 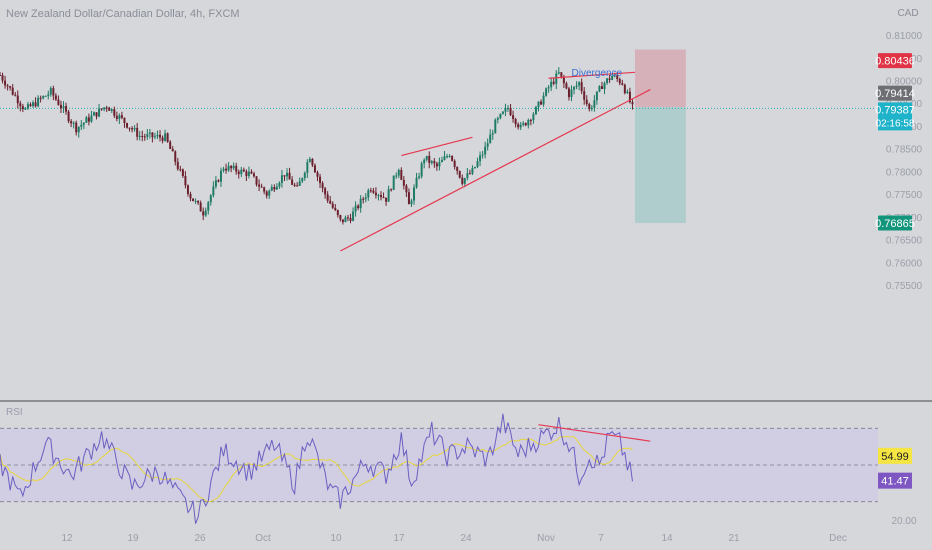 I want to click on price-axis-currency: CAD, so click(x=907, y=13).